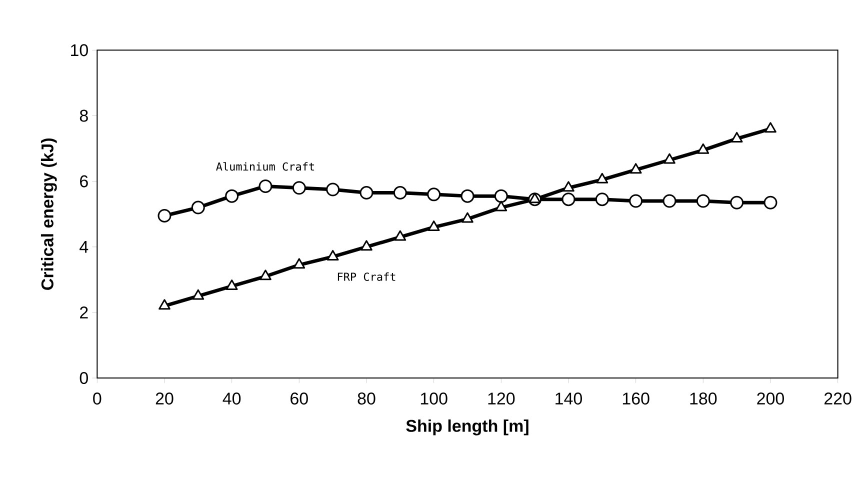 The width and height of the screenshot is (856, 485). Describe the element at coordinates (231, 398) in the screenshot. I see `x-tick-label: 40` at that location.